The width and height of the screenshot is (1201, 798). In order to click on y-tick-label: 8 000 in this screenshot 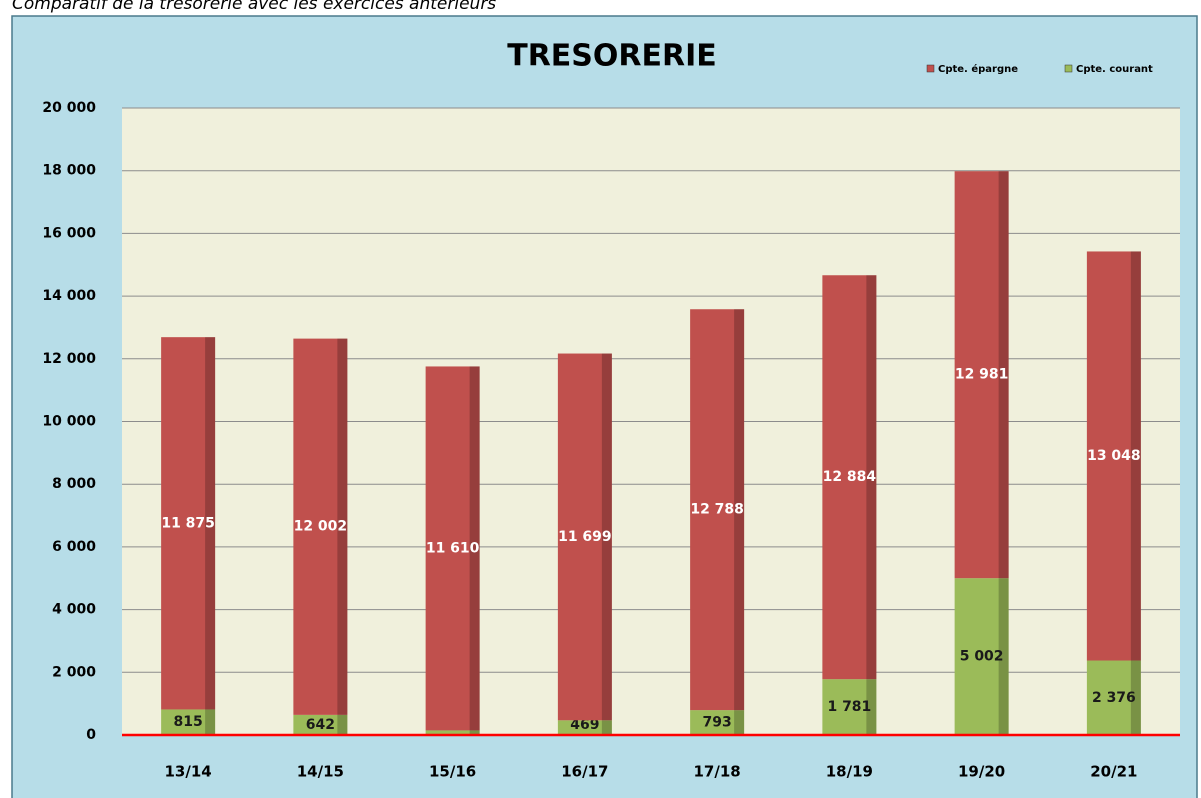, I will do `click(74, 484)`.